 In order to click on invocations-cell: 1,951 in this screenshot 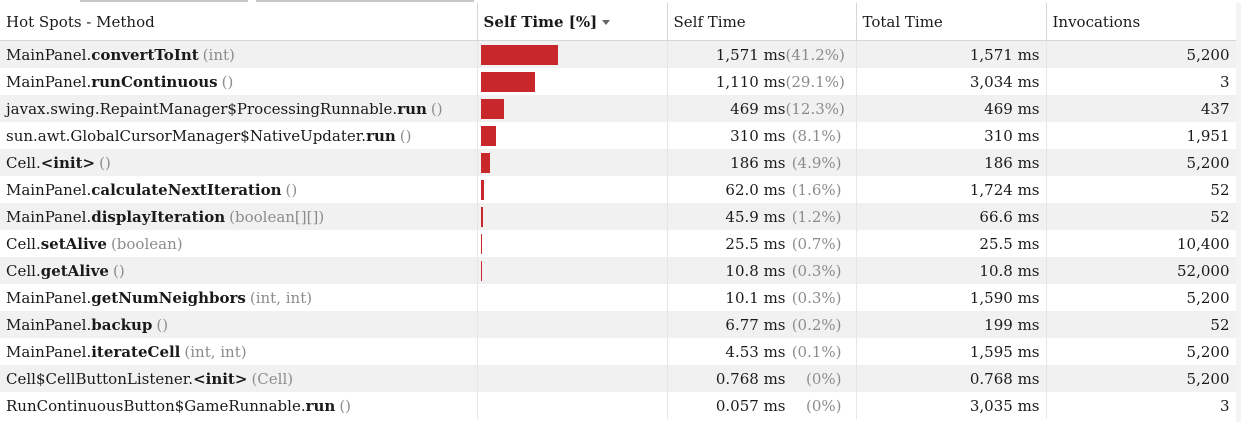, I will do `click(1141, 135)`.